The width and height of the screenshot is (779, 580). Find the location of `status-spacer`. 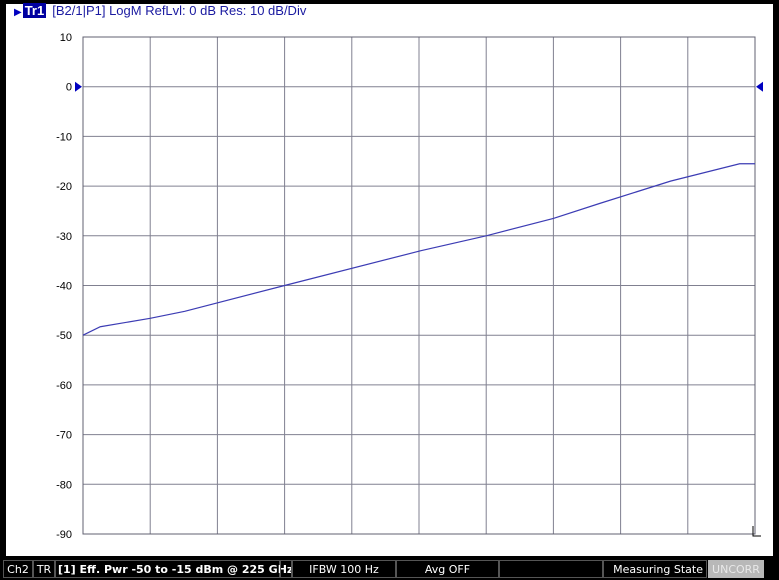

status-spacer is located at coordinates (286, 569).